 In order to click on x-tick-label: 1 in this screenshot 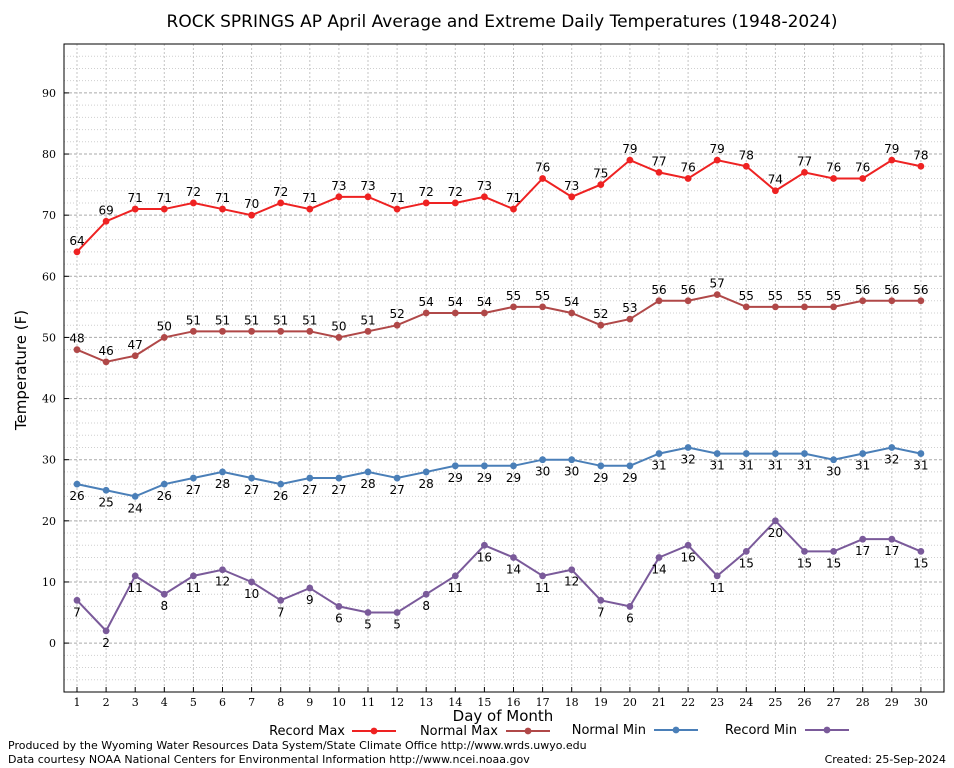, I will do `click(77, 702)`.